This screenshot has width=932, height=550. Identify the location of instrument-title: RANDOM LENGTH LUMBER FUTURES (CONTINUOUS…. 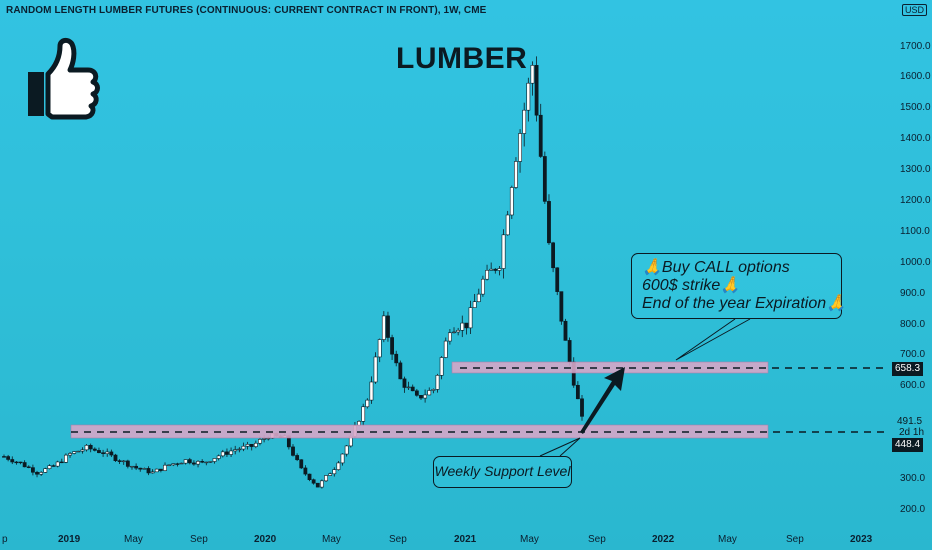
(246, 10).